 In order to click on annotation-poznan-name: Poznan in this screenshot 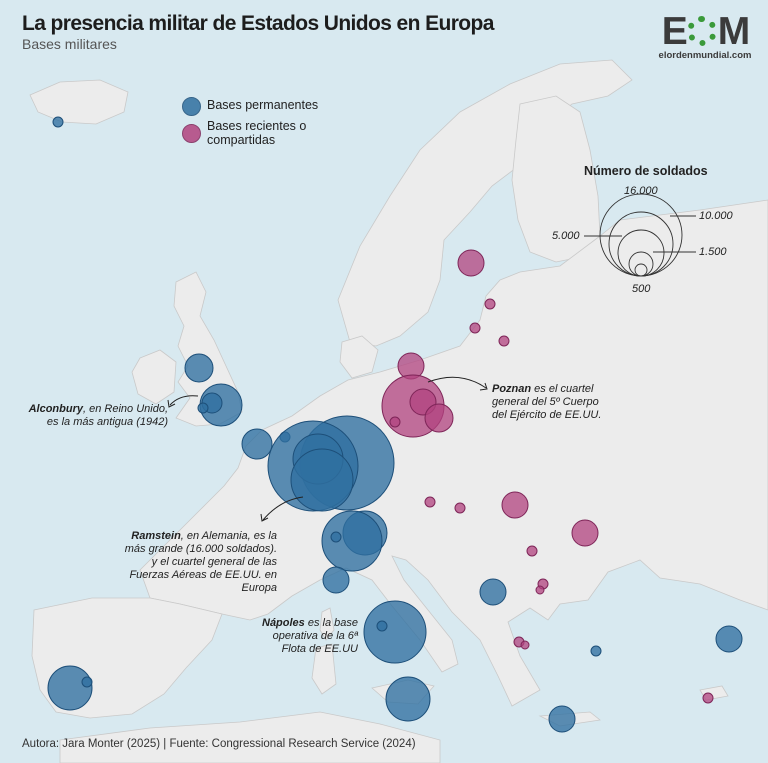, I will do `click(512, 389)`.